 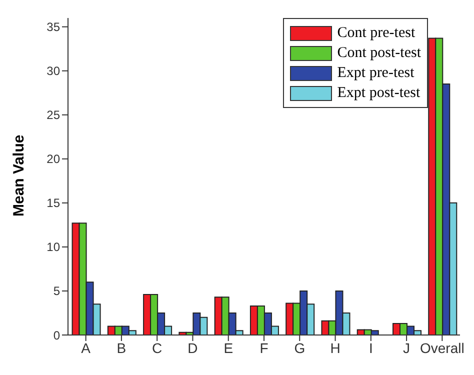 I want to click on y-tick-label: 10, so click(x=53, y=247).